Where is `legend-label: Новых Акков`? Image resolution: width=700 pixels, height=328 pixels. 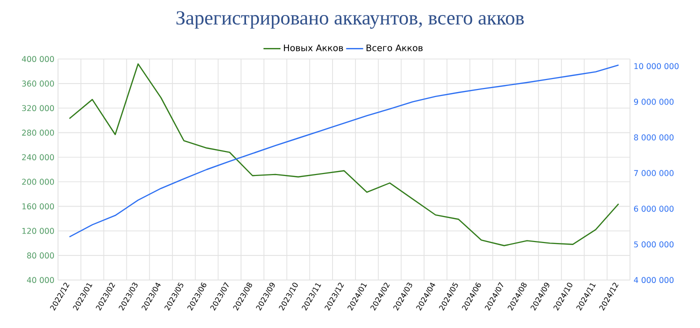 legend-label: Новых Акков is located at coordinates (314, 48).